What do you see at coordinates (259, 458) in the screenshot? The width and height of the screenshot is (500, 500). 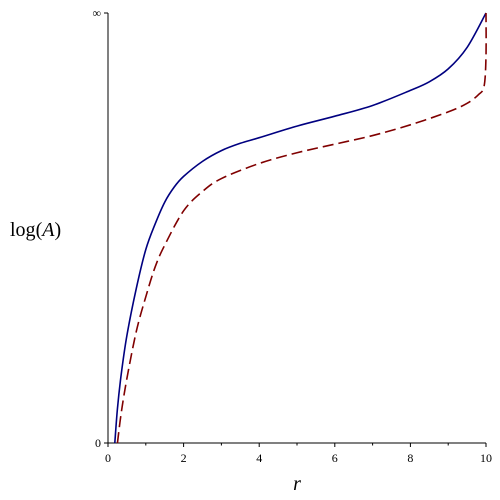 I see `x-tick-label: 4` at bounding box center [259, 458].